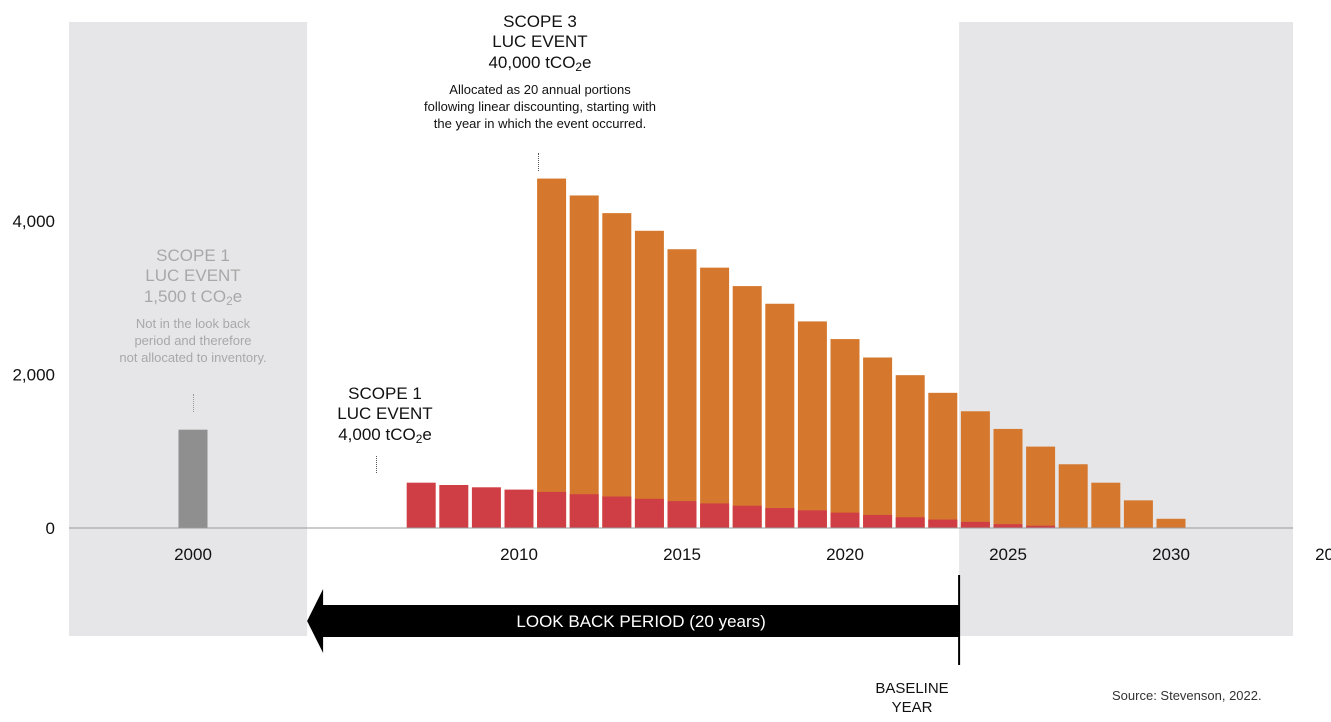 The height and width of the screenshot is (722, 1331). I want to click on bar-scope3-2030, so click(1171, 523).